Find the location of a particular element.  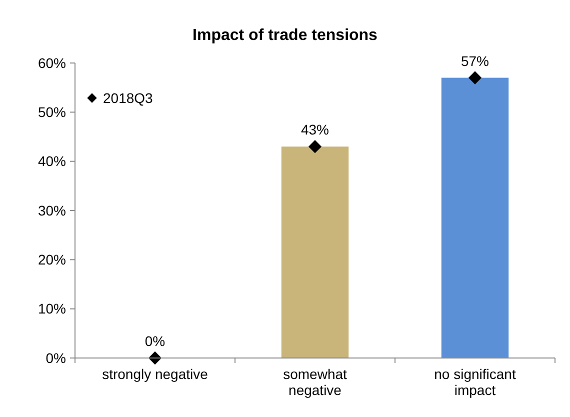

y-tick-label: 60% is located at coordinates (52, 62).